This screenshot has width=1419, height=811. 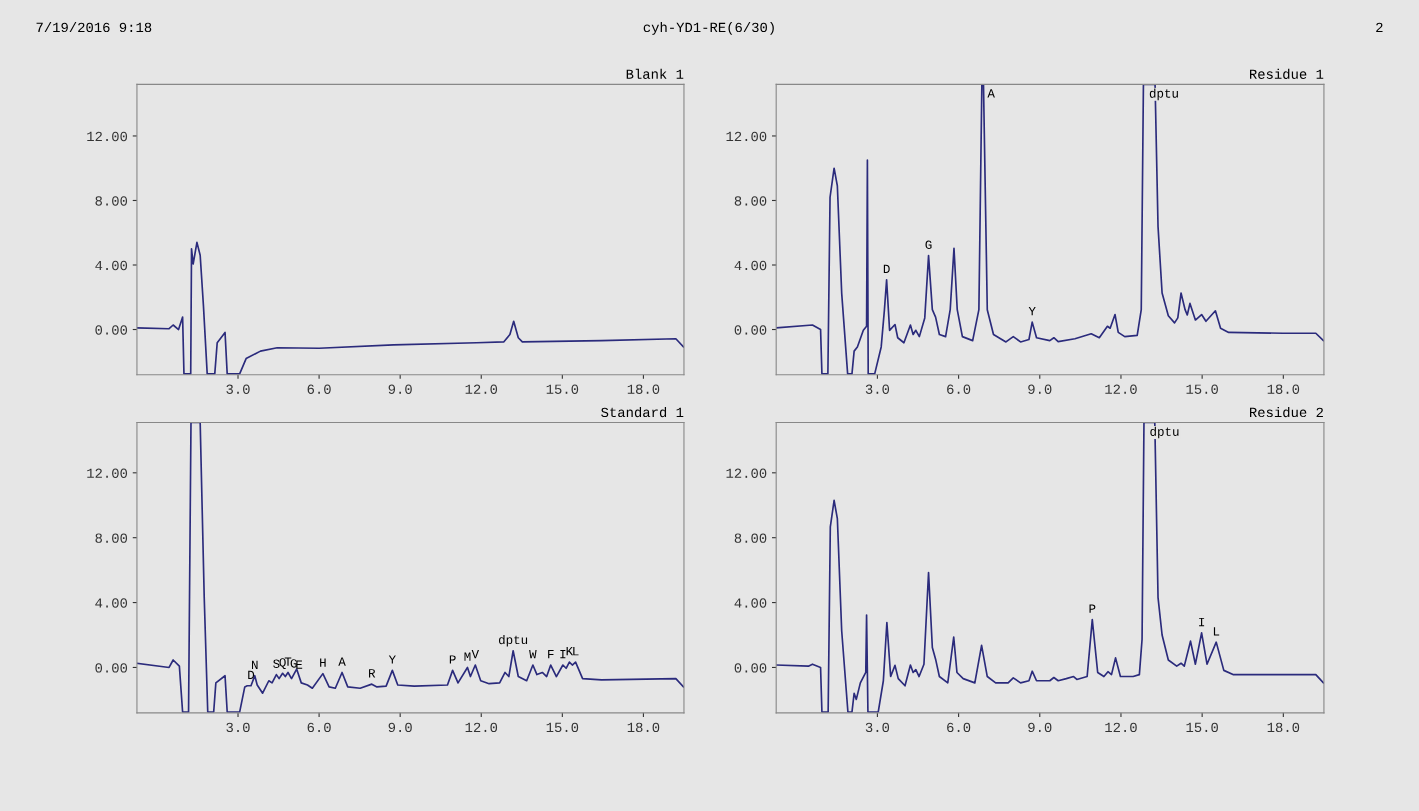 I want to click on annotation: R, so click(x=372, y=673).